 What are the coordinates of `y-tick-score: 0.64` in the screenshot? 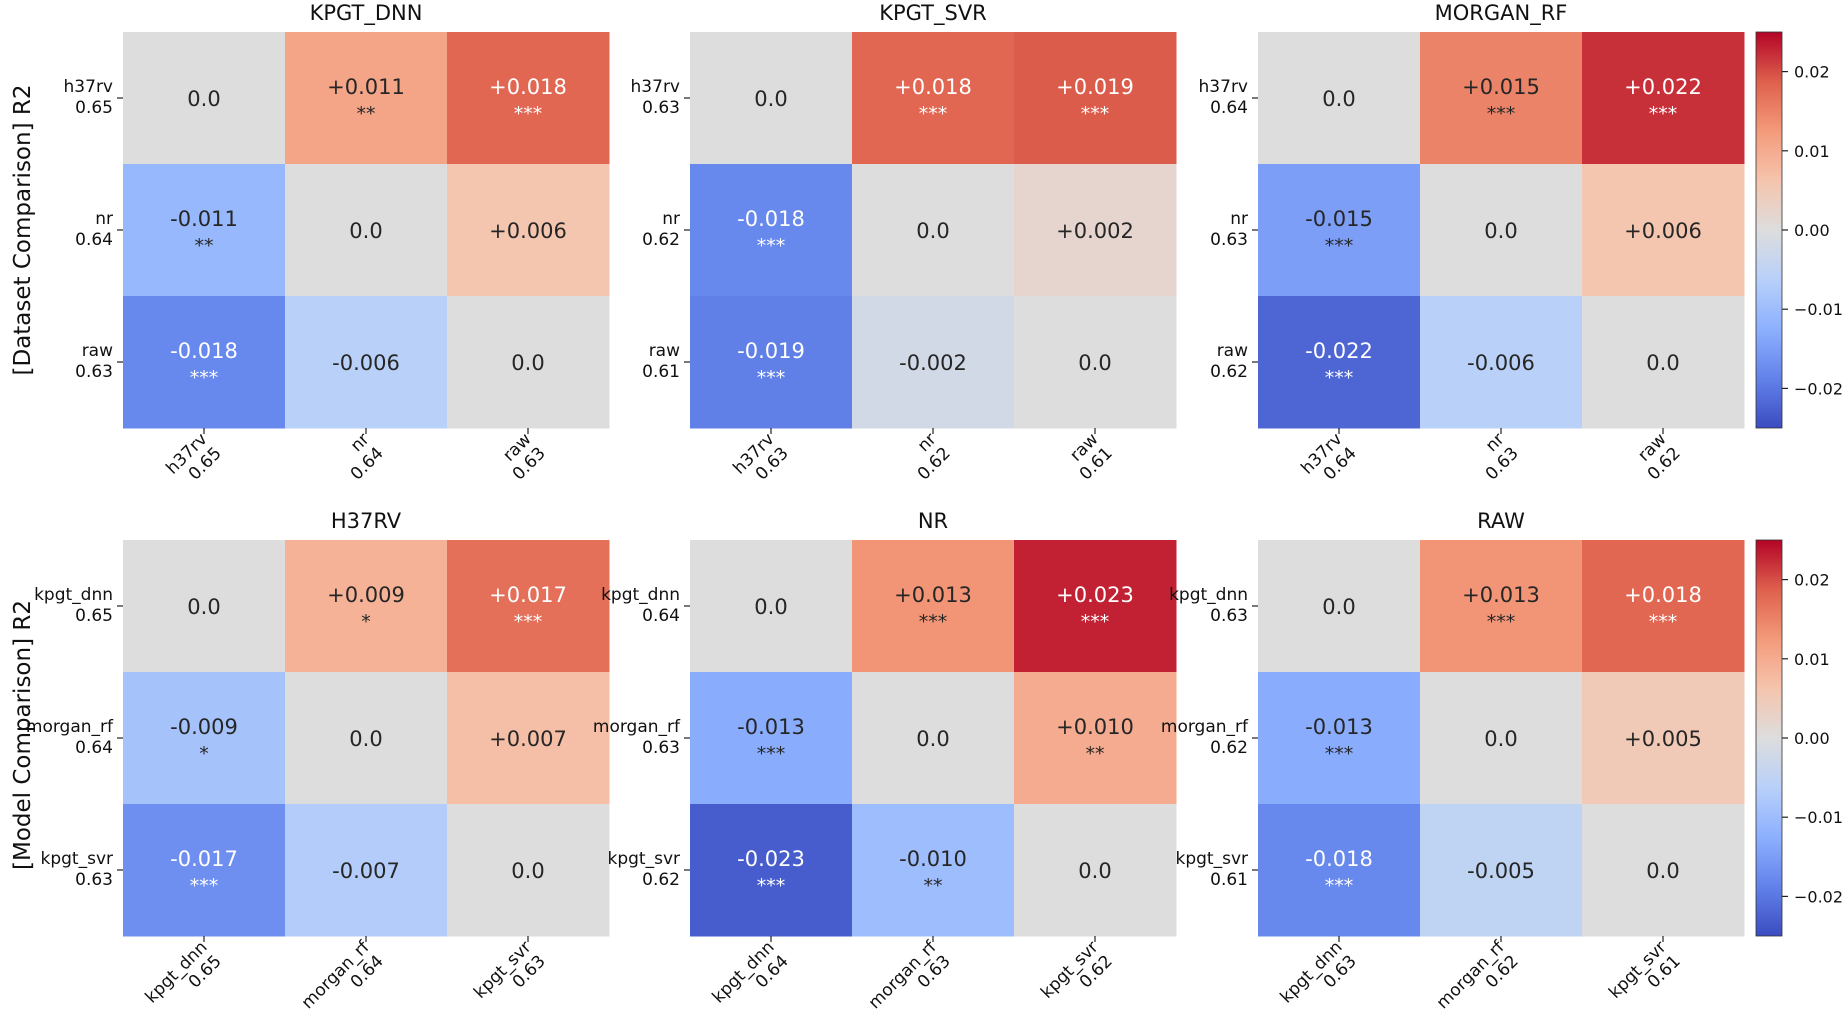 It's located at (94, 240).